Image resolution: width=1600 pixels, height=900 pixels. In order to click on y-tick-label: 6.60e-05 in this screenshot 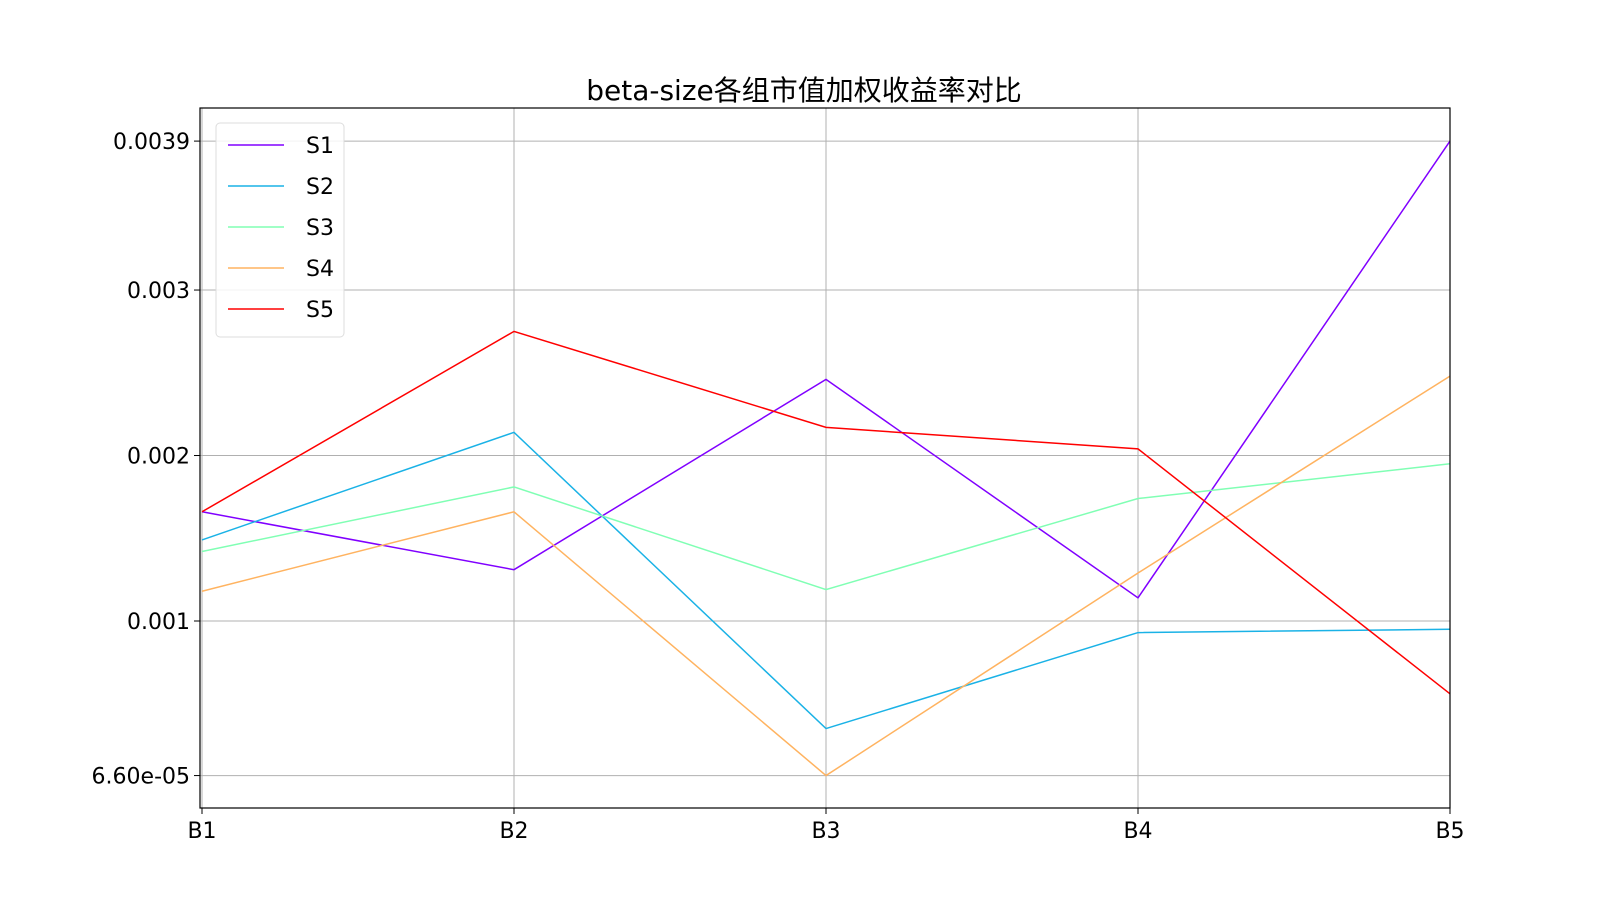, I will do `click(141, 777)`.